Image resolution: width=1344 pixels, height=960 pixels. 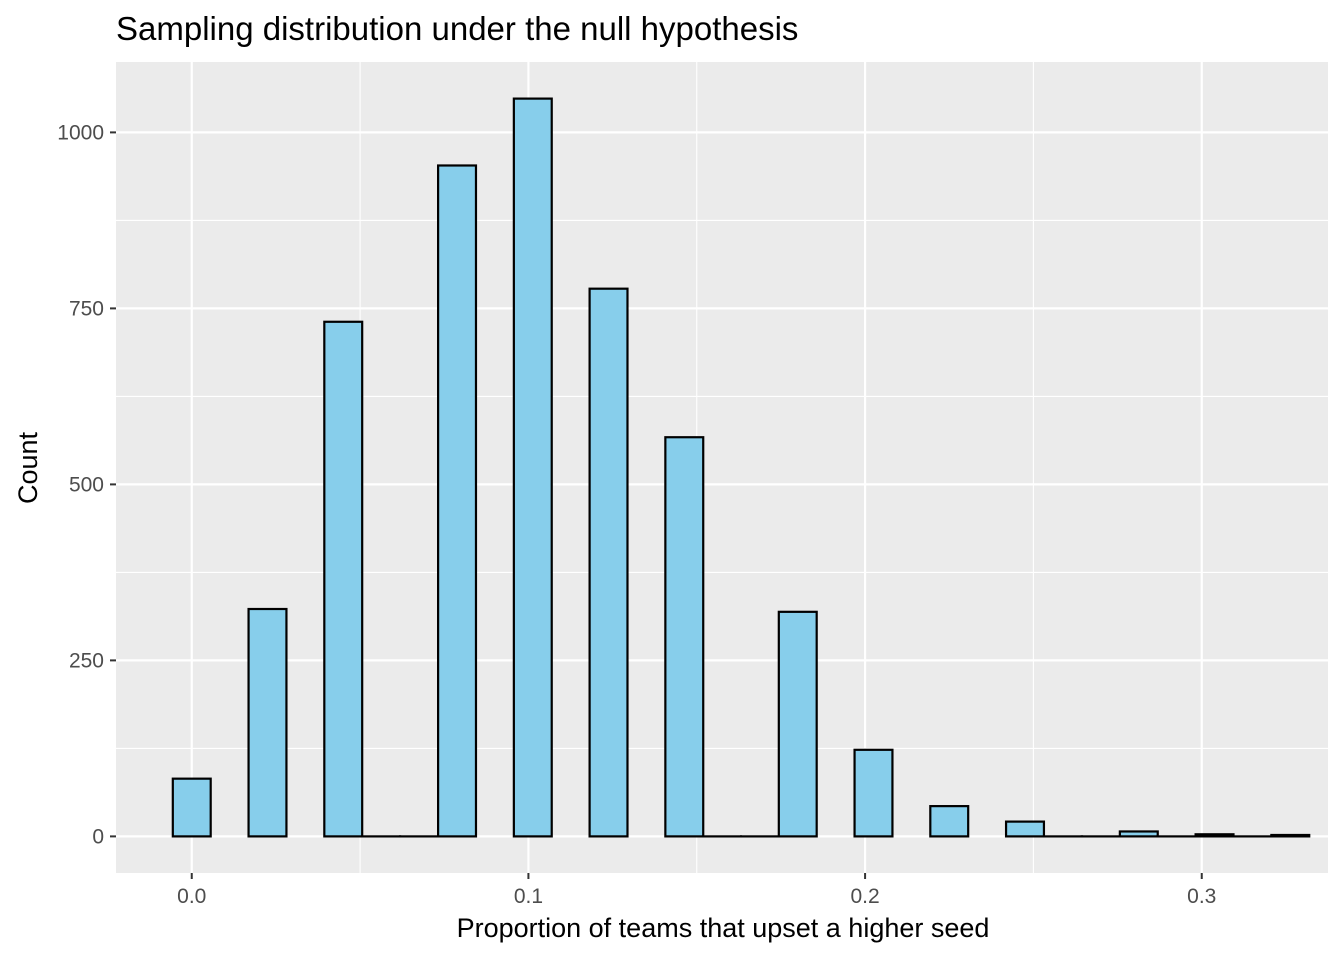 I want to click on x-tick-label: 0.2, so click(x=864, y=896).